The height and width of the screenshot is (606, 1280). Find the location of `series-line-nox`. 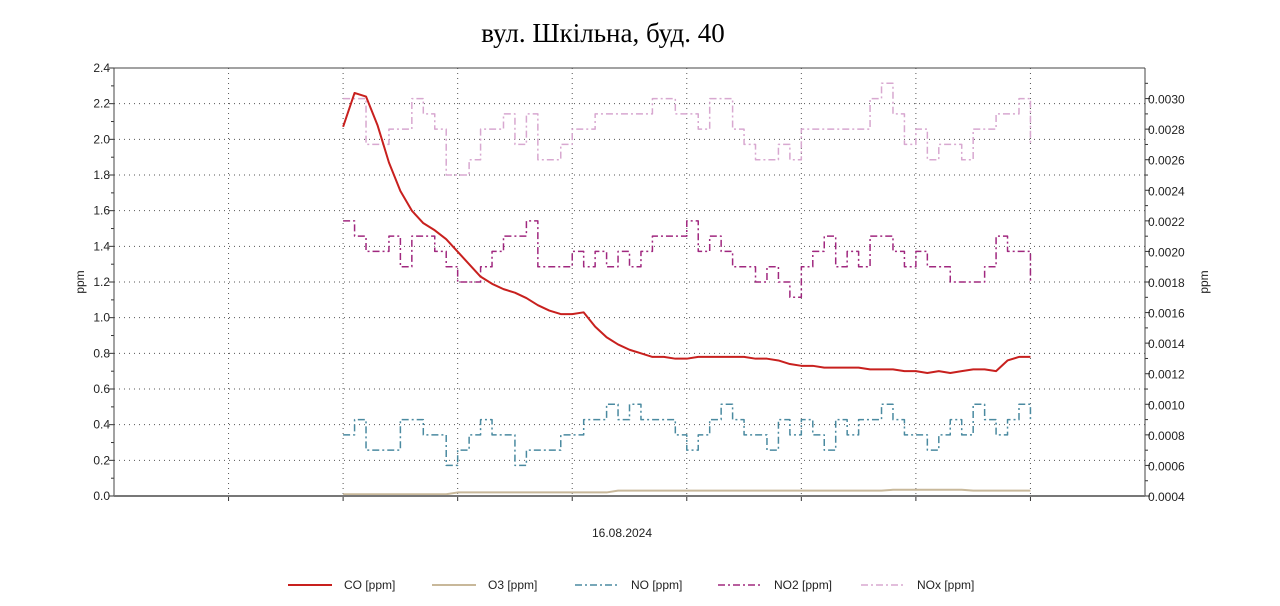

series-line-nox is located at coordinates (687, 129).